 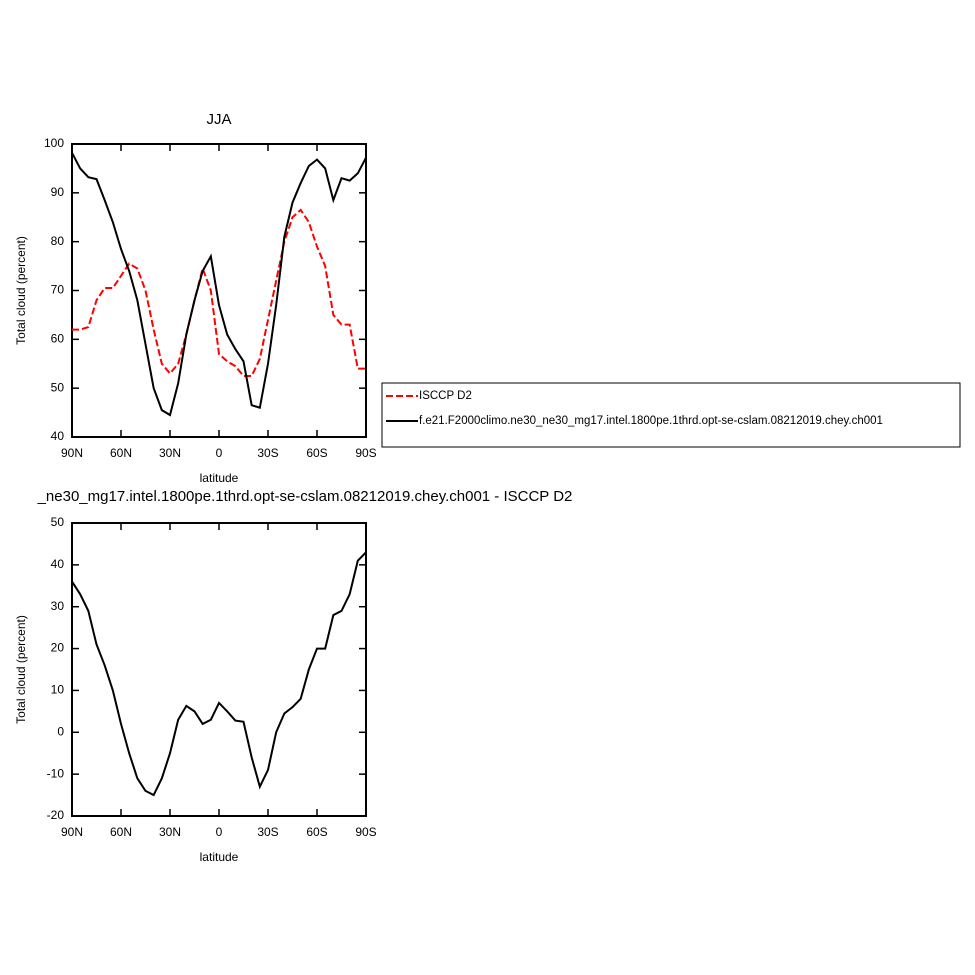 What do you see at coordinates (56, 773) in the screenshot?
I see `y-tick-label: -10` at bounding box center [56, 773].